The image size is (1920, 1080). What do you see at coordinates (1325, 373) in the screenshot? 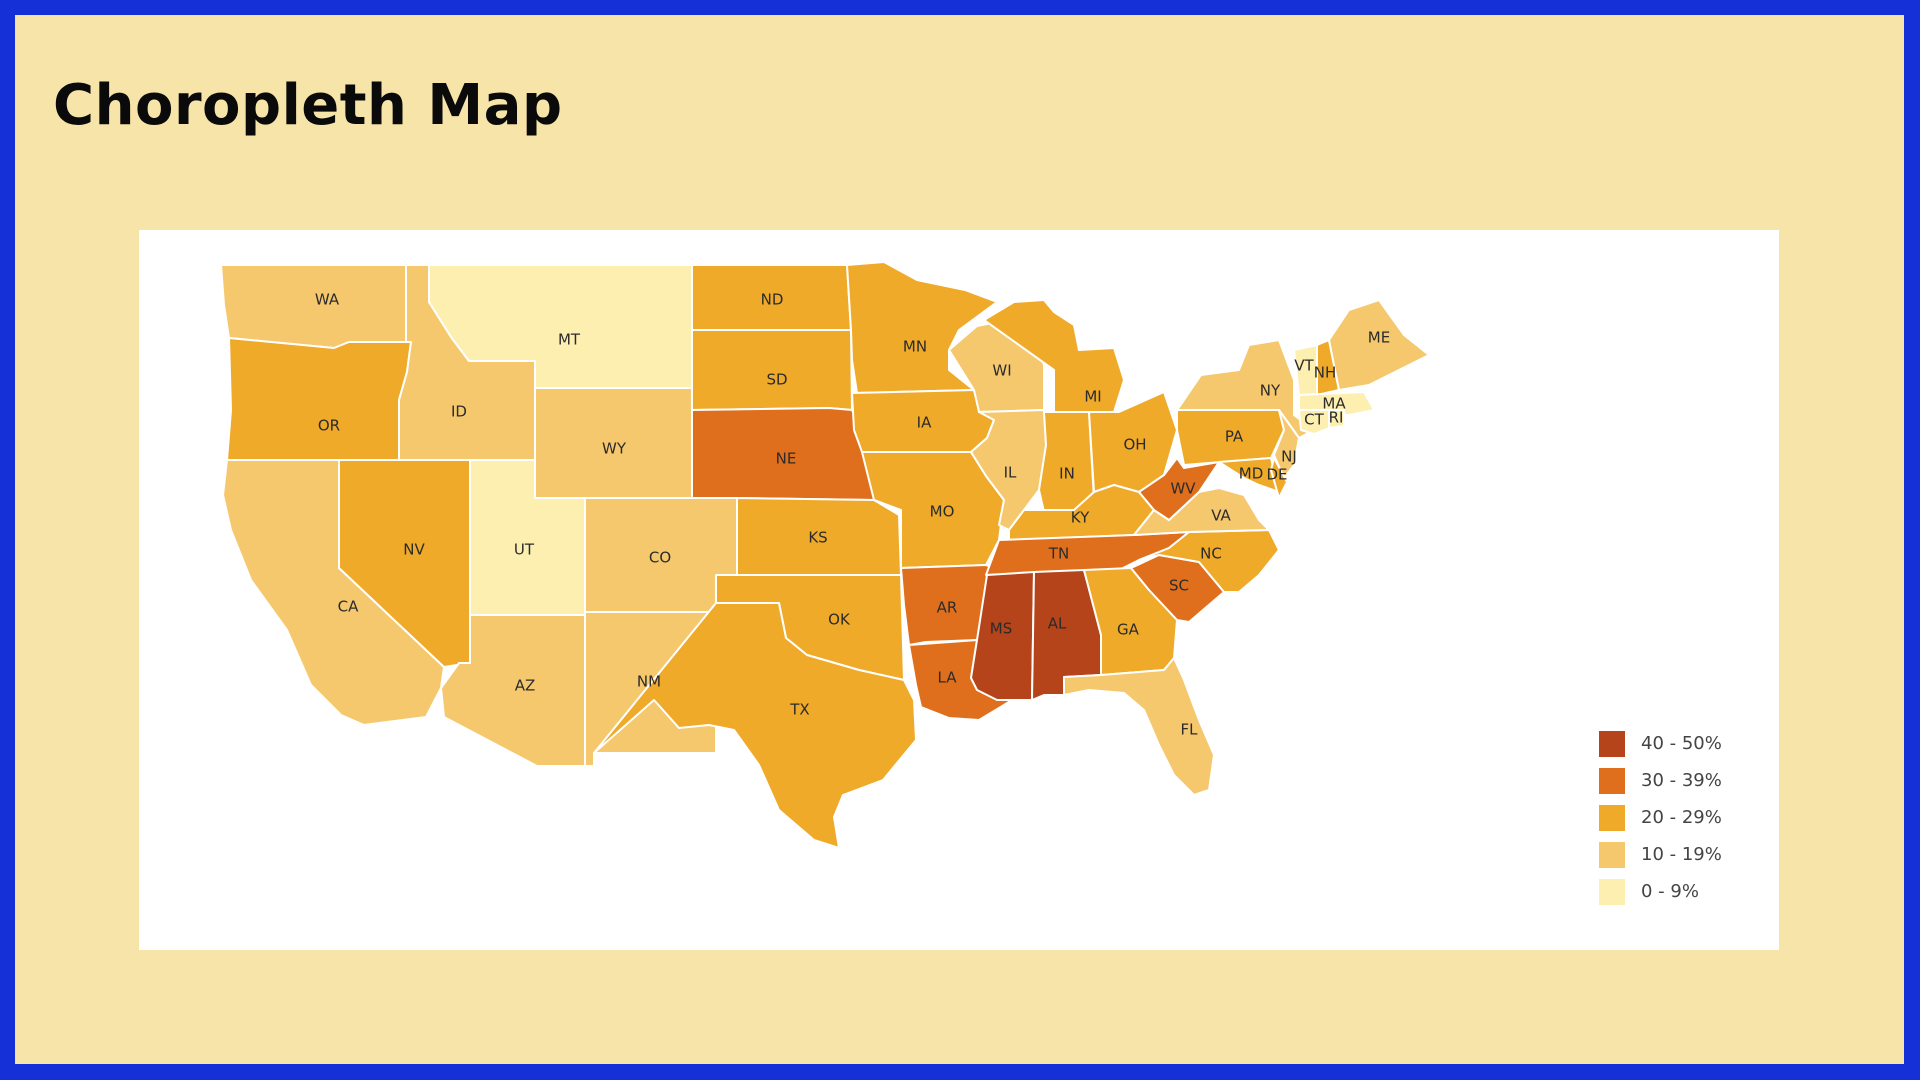
I see `state-label-nh: NH` at bounding box center [1325, 373].